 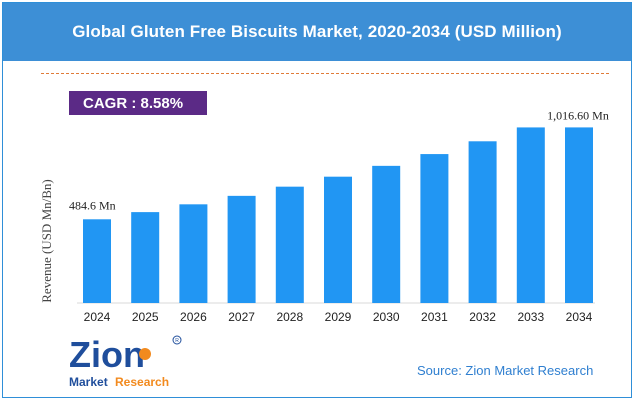 What do you see at coordinates (97, 317) in the screenshot?
I see `x-tick-2024: 2024` at bounding box center [97, 317].